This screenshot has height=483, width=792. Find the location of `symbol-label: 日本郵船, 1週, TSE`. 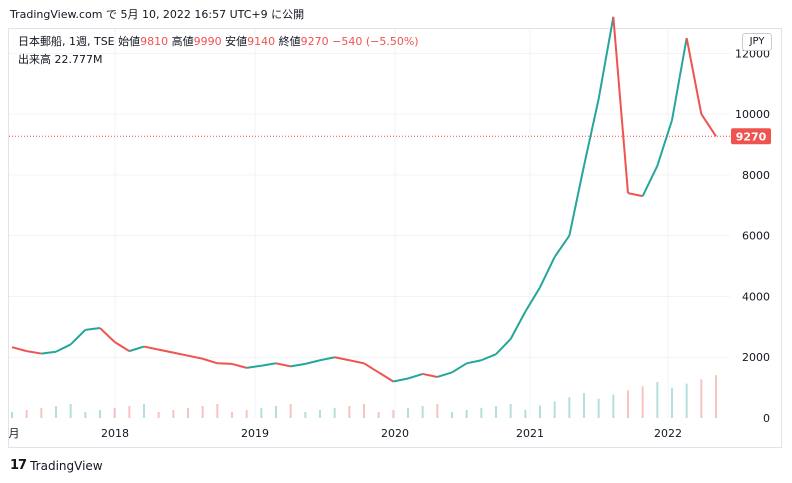

symbol-label: 日本郵船, 1週, TSE is located at coordinates (66, 41).